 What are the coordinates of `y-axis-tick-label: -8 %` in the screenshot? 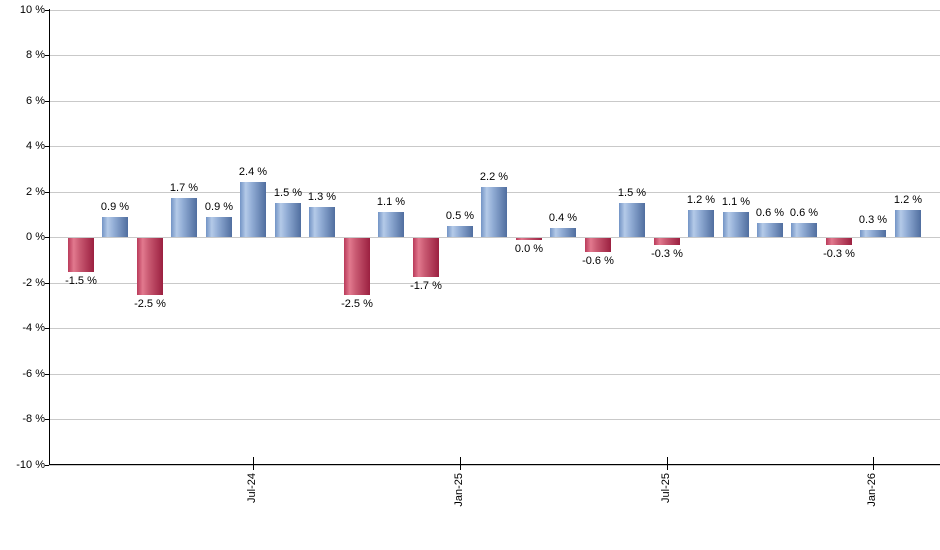 It's located at (33, 419).